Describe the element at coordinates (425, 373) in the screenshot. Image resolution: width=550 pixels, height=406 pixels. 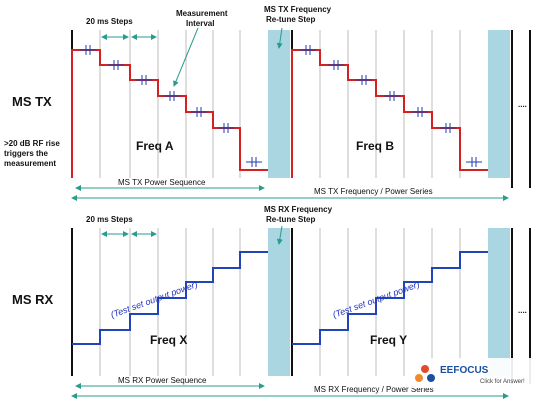
I see `eefocus-logo-icon` at that location.